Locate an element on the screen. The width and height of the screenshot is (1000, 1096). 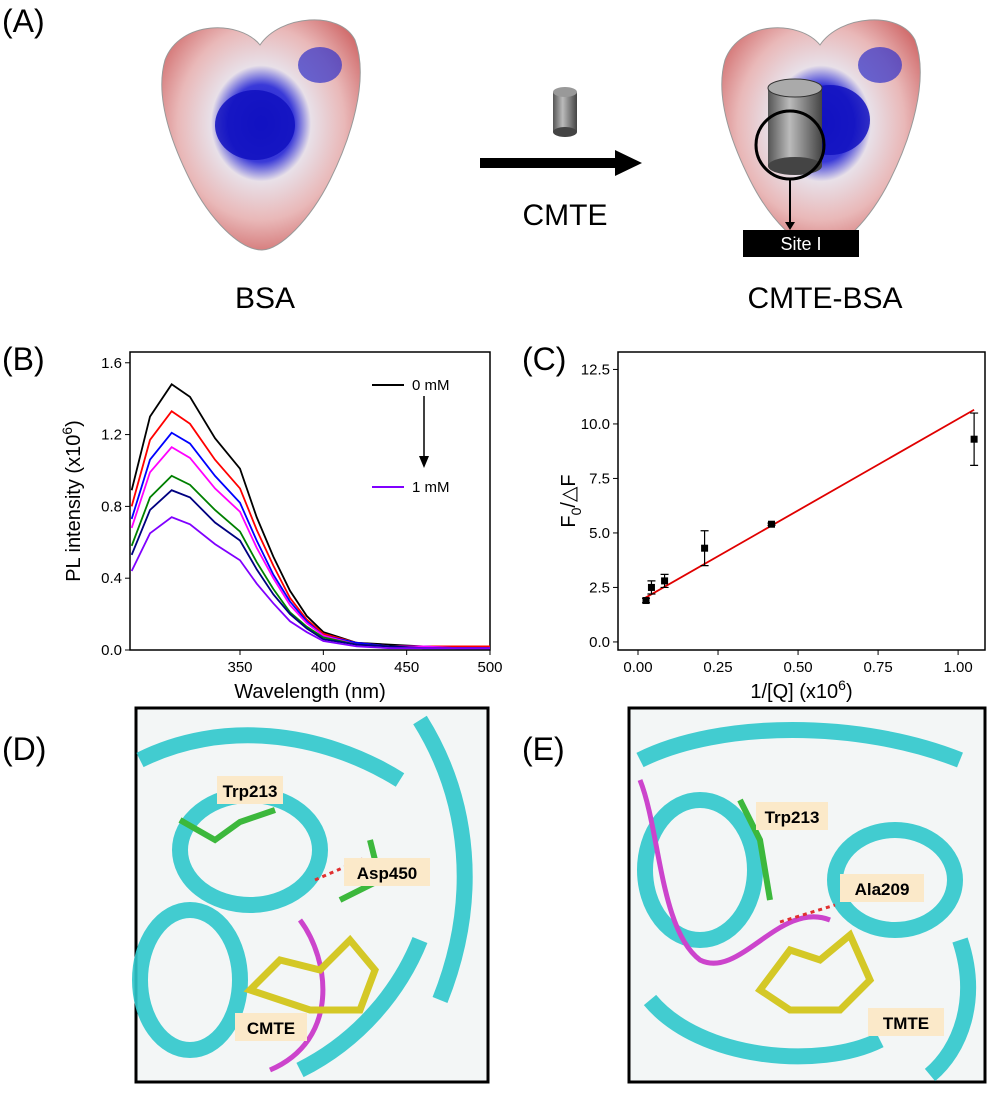
legend-arrow-head is located at coordinates (424, 462).